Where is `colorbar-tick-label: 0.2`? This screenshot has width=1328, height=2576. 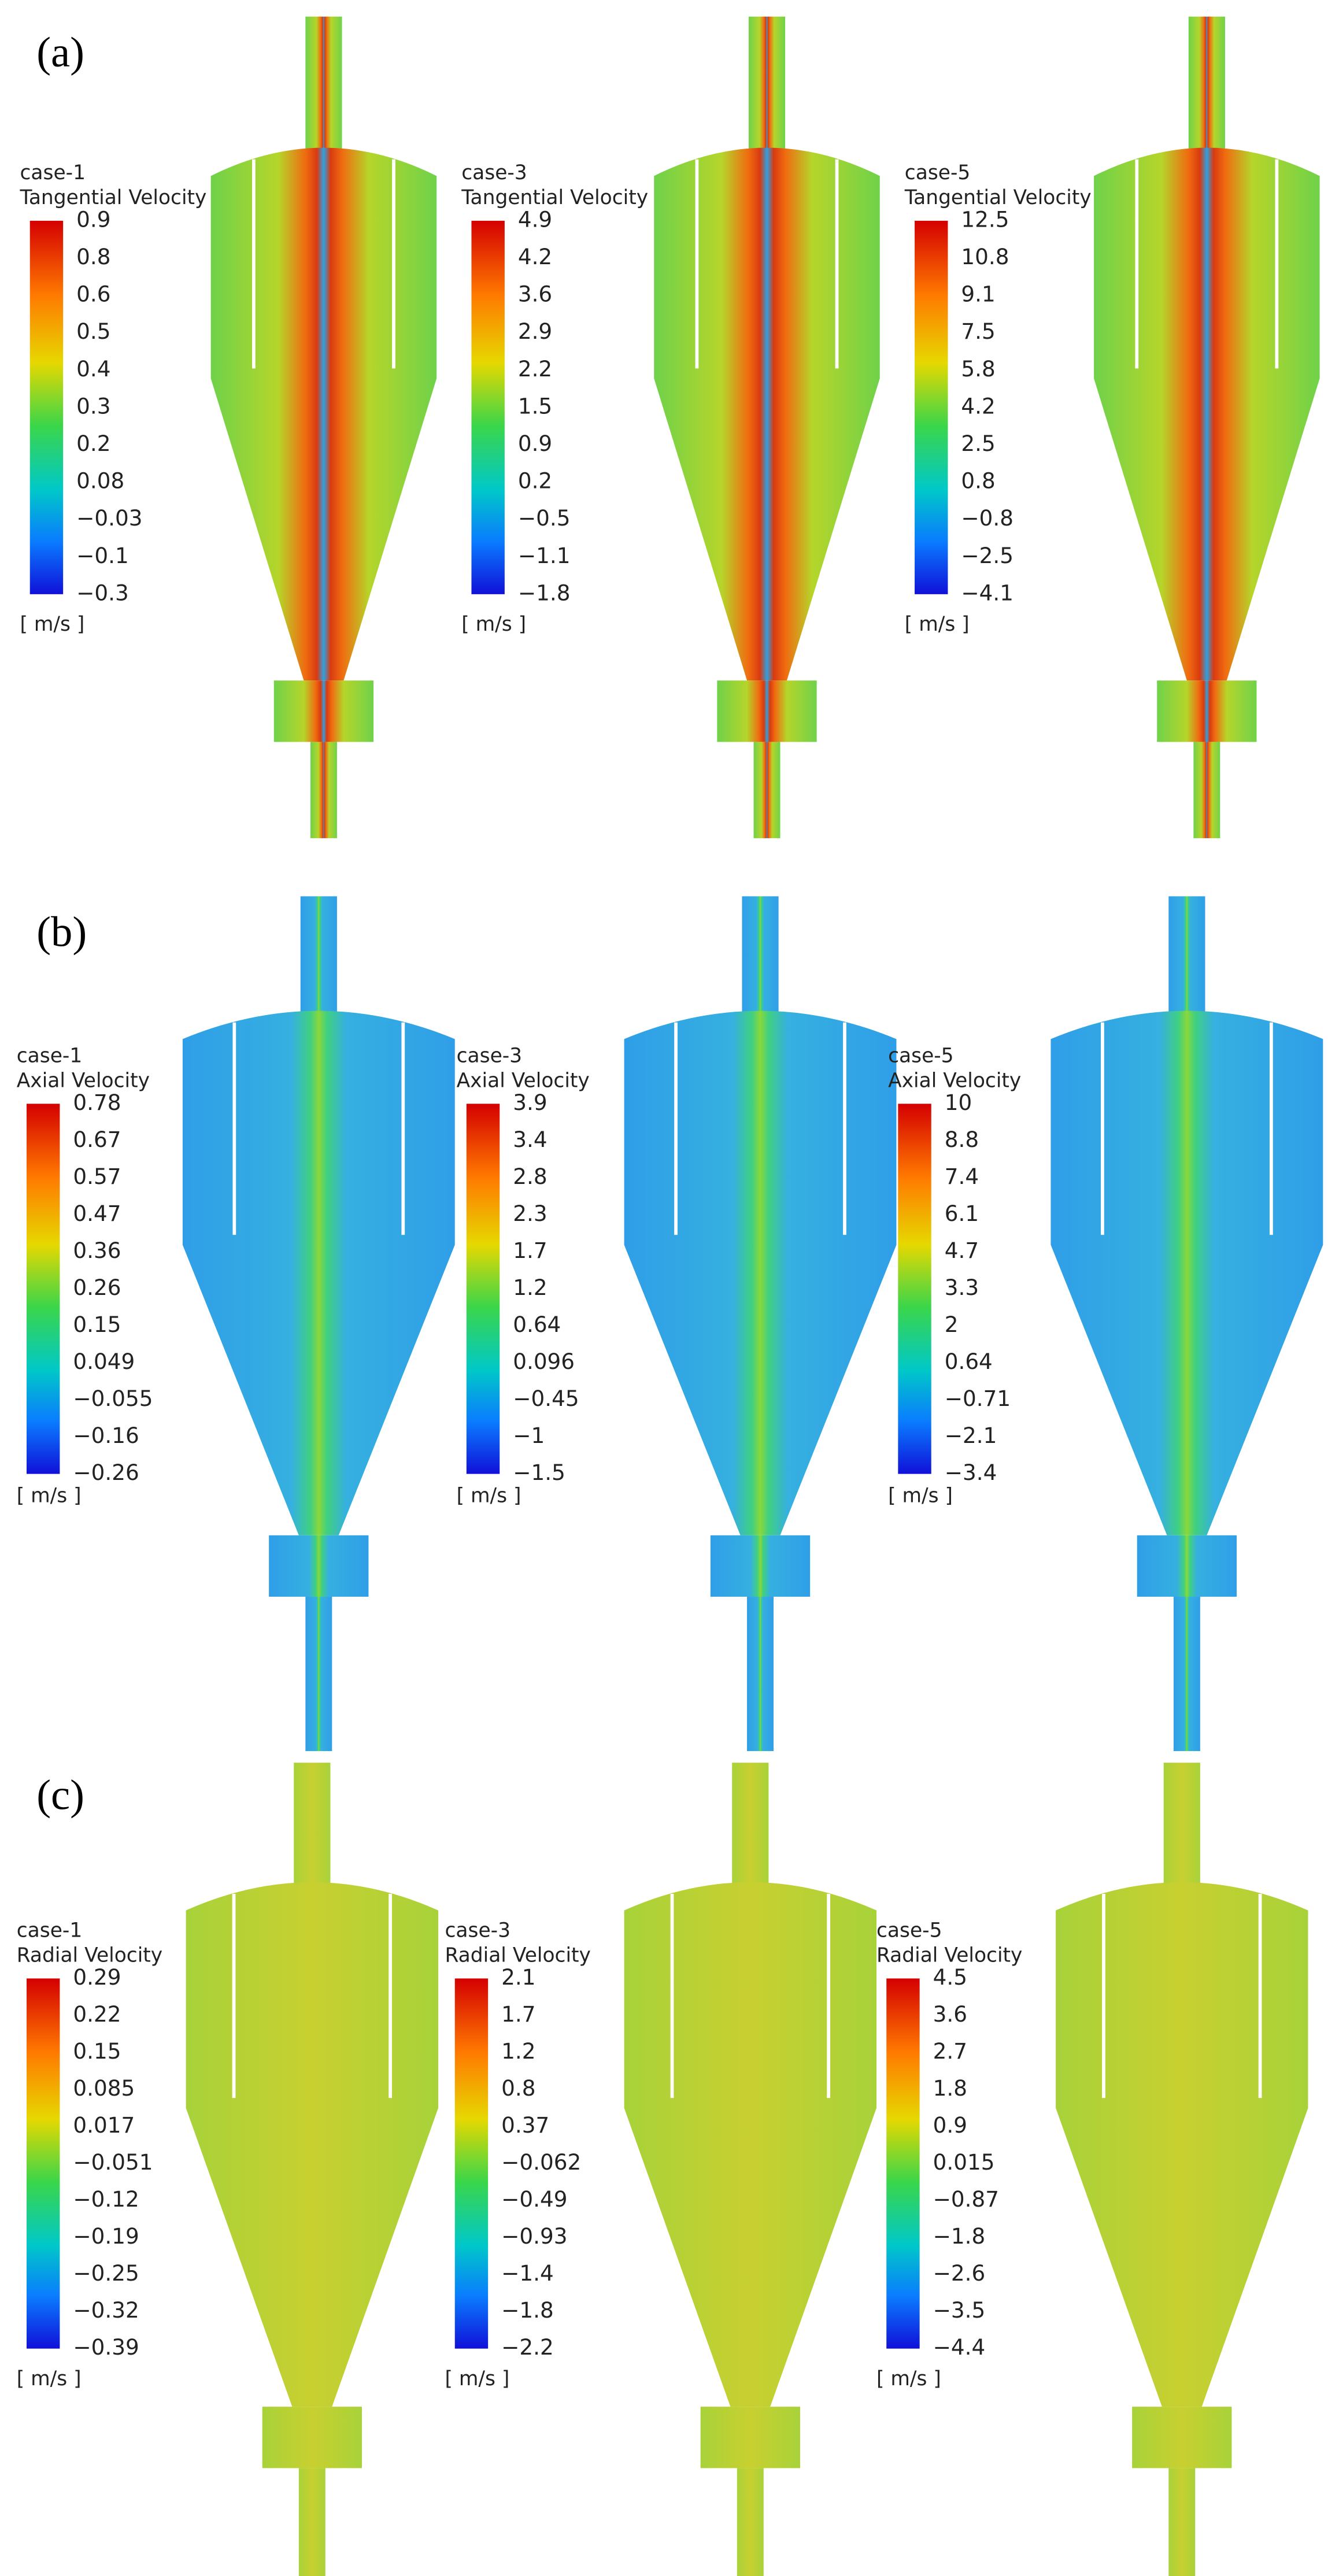
colorbar-tick-label: 0.2 is located at coordinates (93, 443).